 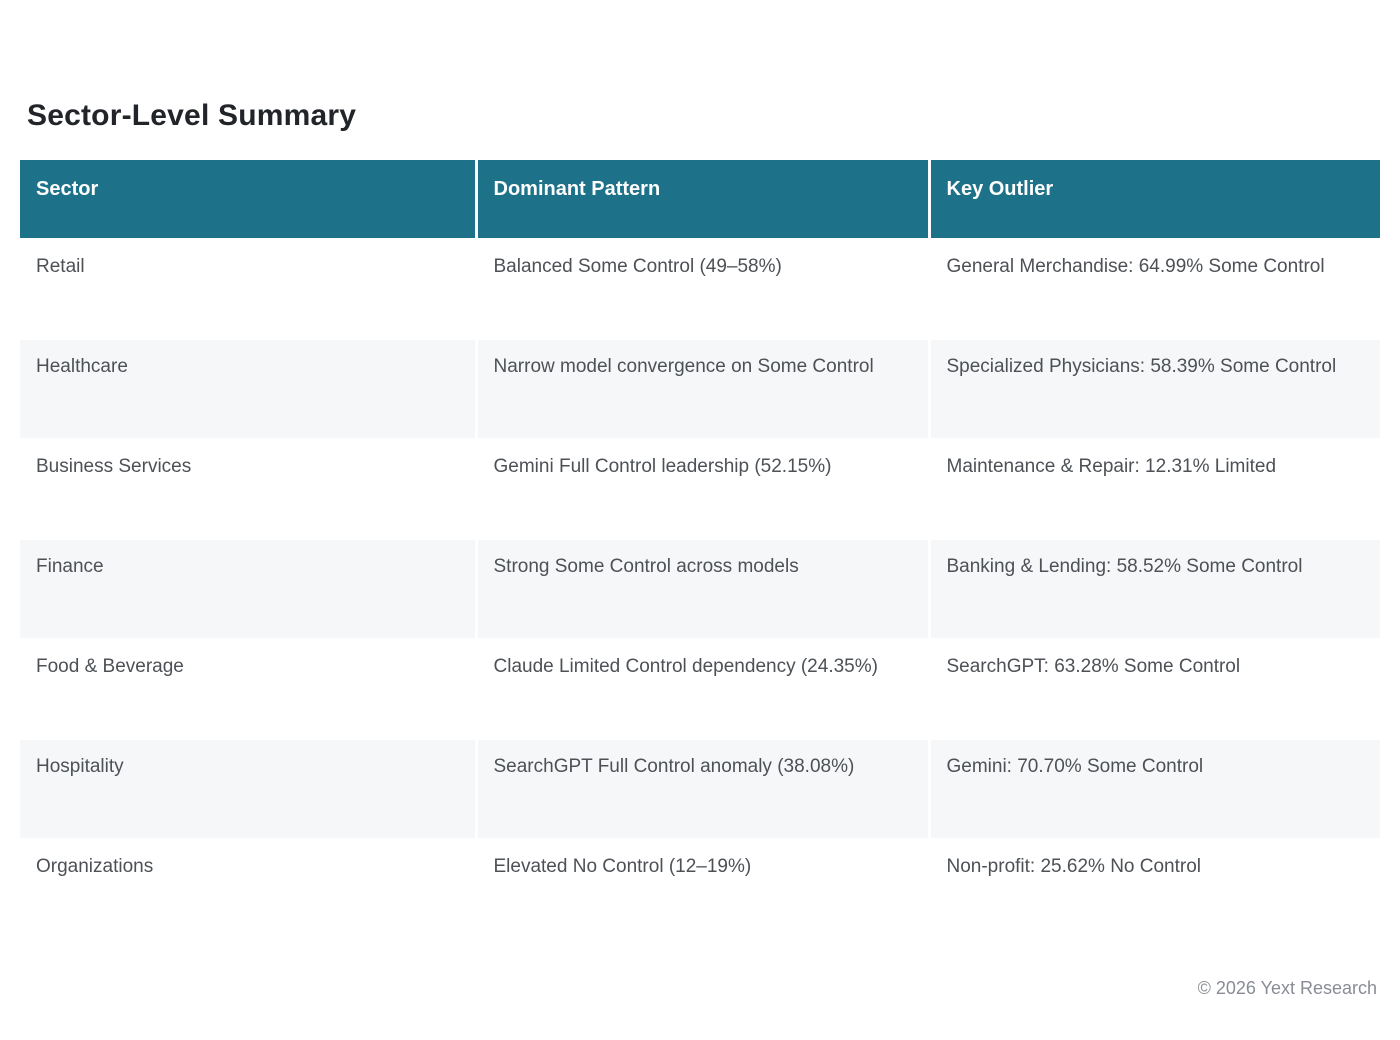 What do you see at coordinates (249, 200) in the screenshot?
I see `column-header-sector: Sector` at bounding box center [249, 200].